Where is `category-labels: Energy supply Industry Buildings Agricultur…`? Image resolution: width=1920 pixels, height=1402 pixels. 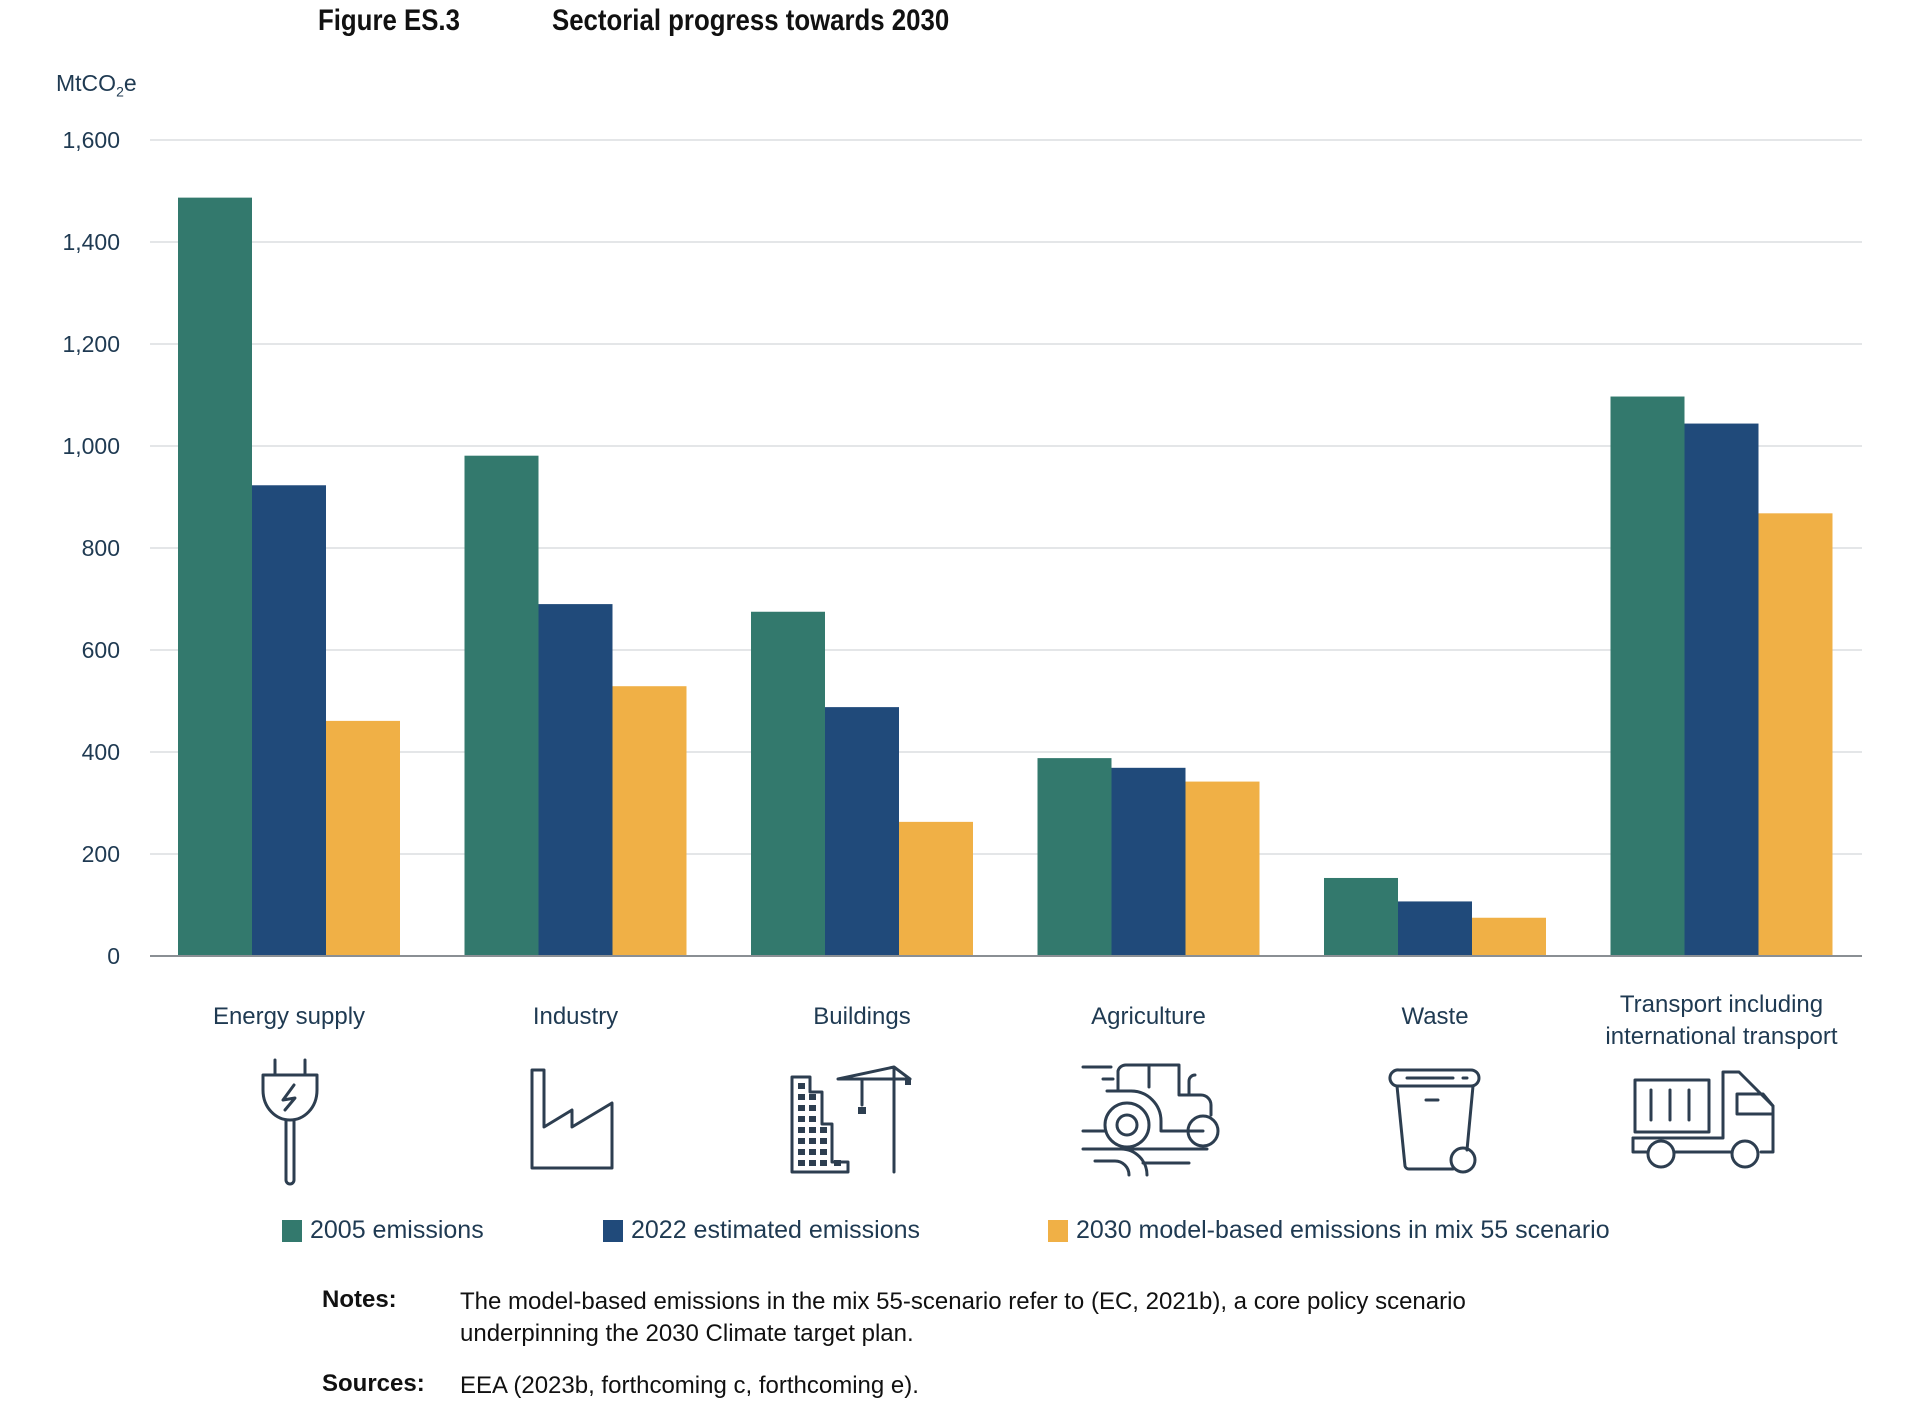
category-labels: Energy supply Industry Buildings Agricultur… is located at coordinates (1025, 1020).